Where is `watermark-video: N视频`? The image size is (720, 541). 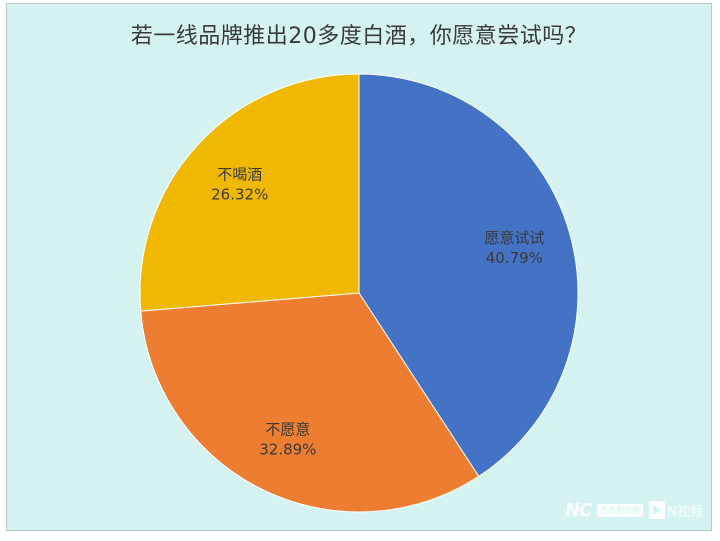 watermark-video: N视频 is located at coordinates (676, 510).